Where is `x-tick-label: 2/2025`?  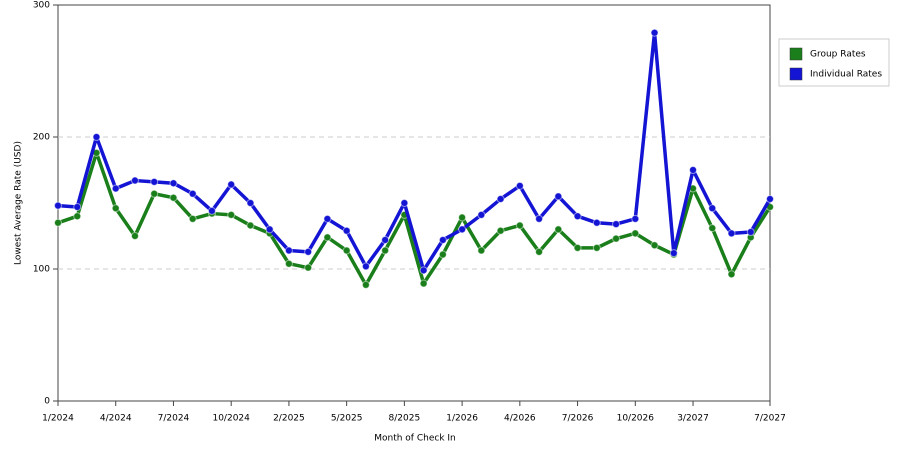 x-tick-label: 2/2025 is located at coordinates (289, 419).